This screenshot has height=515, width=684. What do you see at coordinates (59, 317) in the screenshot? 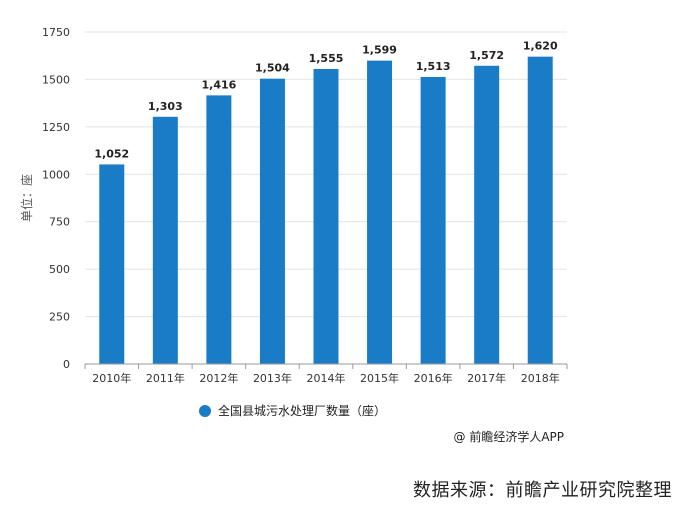
I see `y-tick-label: 250` at bounding box center [59, 317].